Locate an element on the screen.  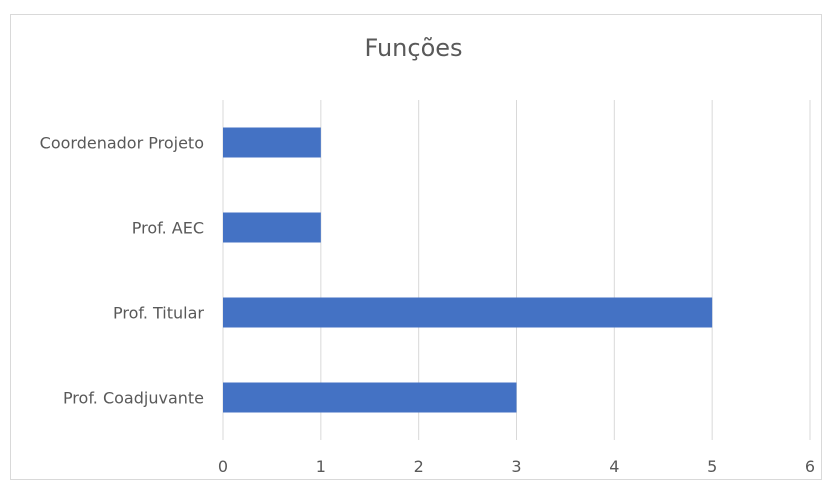
x-tick-label: 0 is located at coordinates (223, 466).